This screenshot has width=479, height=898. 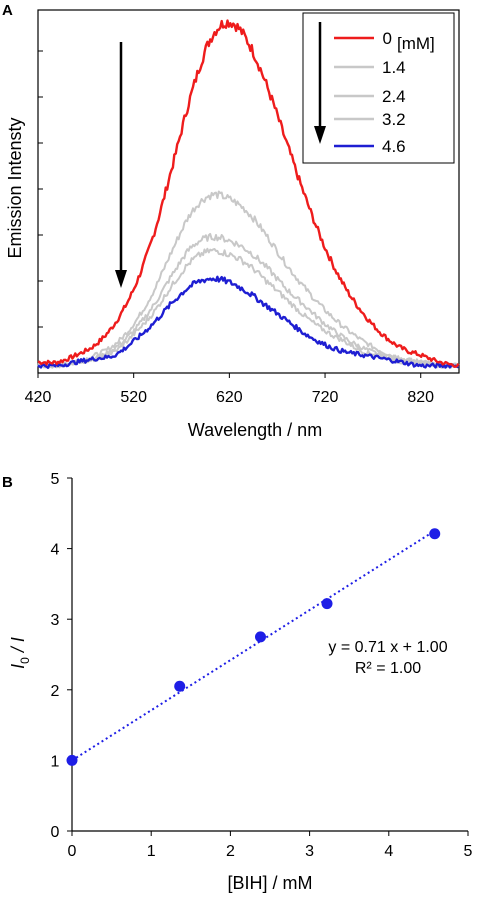 I want to click on panel-b-x-tick-label: 2, so click(x=230, y=851).